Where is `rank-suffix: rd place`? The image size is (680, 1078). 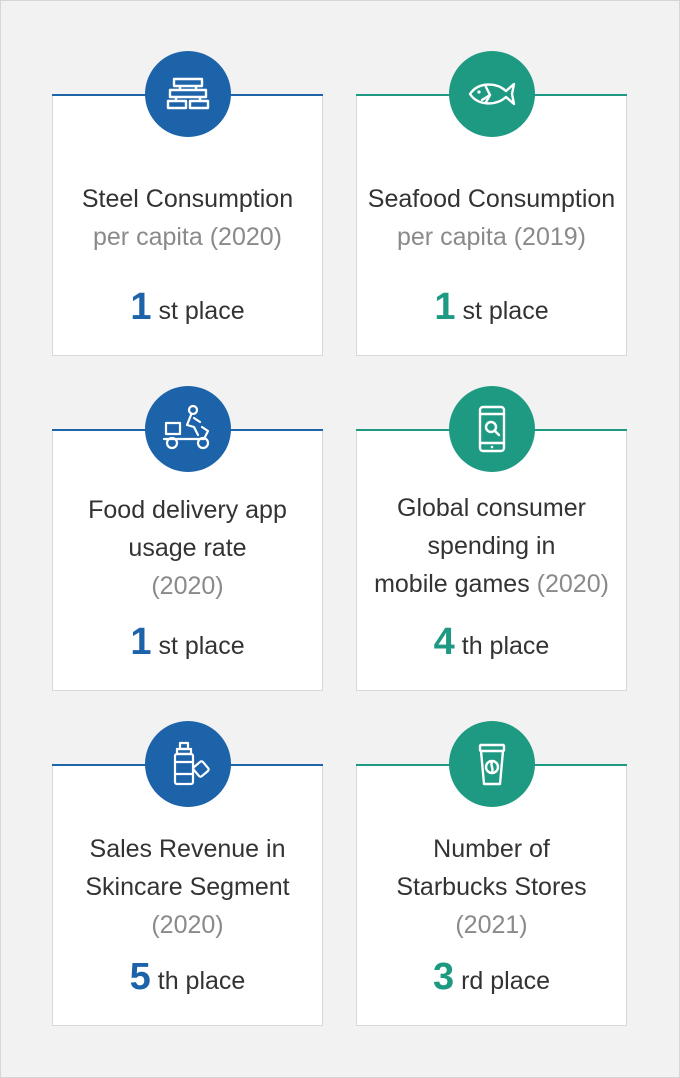 rank-suffix: rd place is located at coordinates (506, 981).